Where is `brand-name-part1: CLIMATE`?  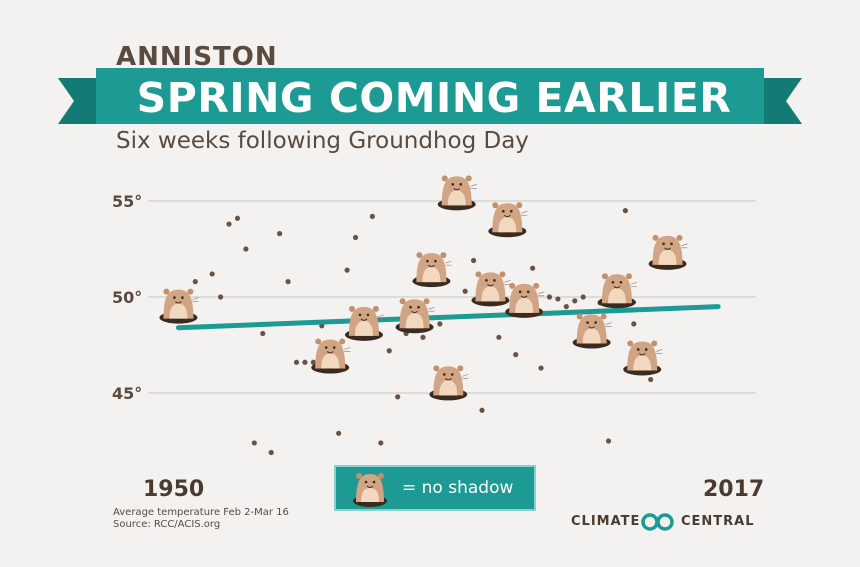 brand-name-part1: CLIMATE is located at coordinates (606, 521).